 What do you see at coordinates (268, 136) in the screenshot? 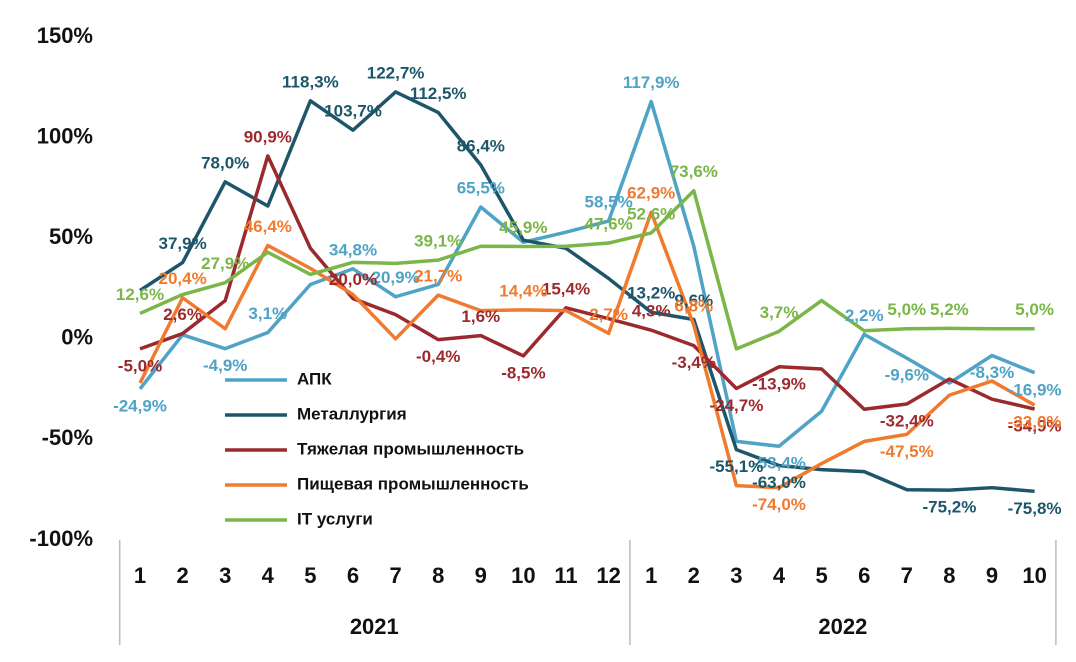
I see `data-label: 90,9%` at bounding box center [268, 136].